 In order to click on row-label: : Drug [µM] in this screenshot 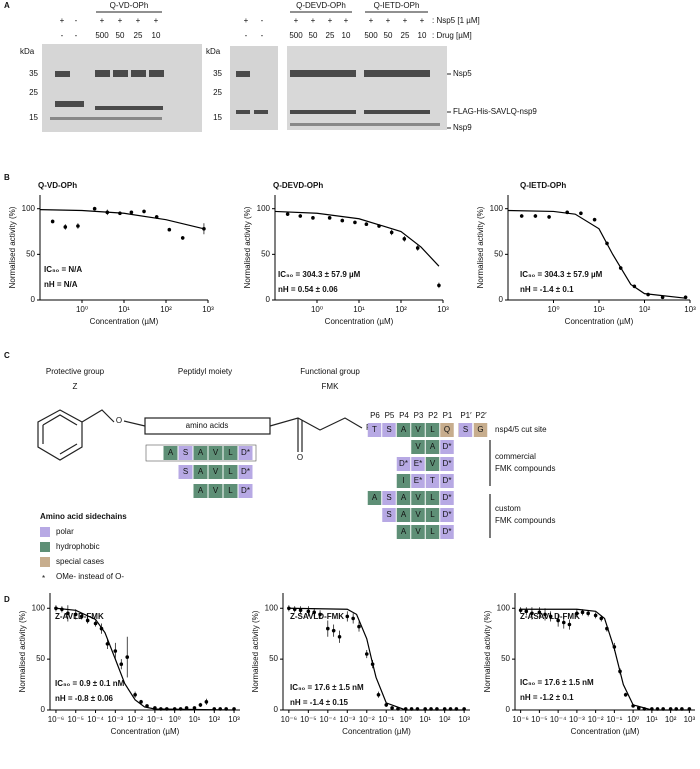, I will do `click(452, 35)`.